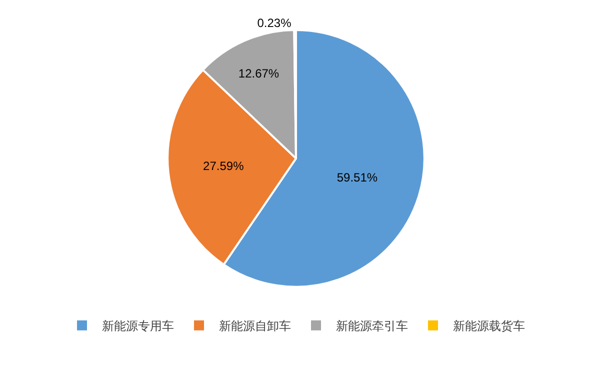 This screenshot has width=592, height=381. Describe the element at coordinates (357, 177) in the screenshot. I see `data-label: 59.51%` at that location.